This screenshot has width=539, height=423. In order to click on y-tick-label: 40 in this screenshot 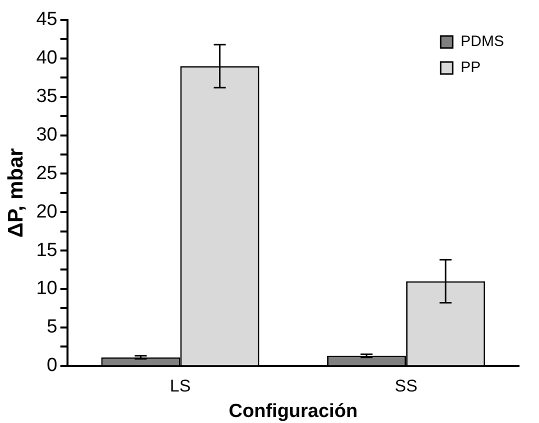, I will do `click(47, 58)`.